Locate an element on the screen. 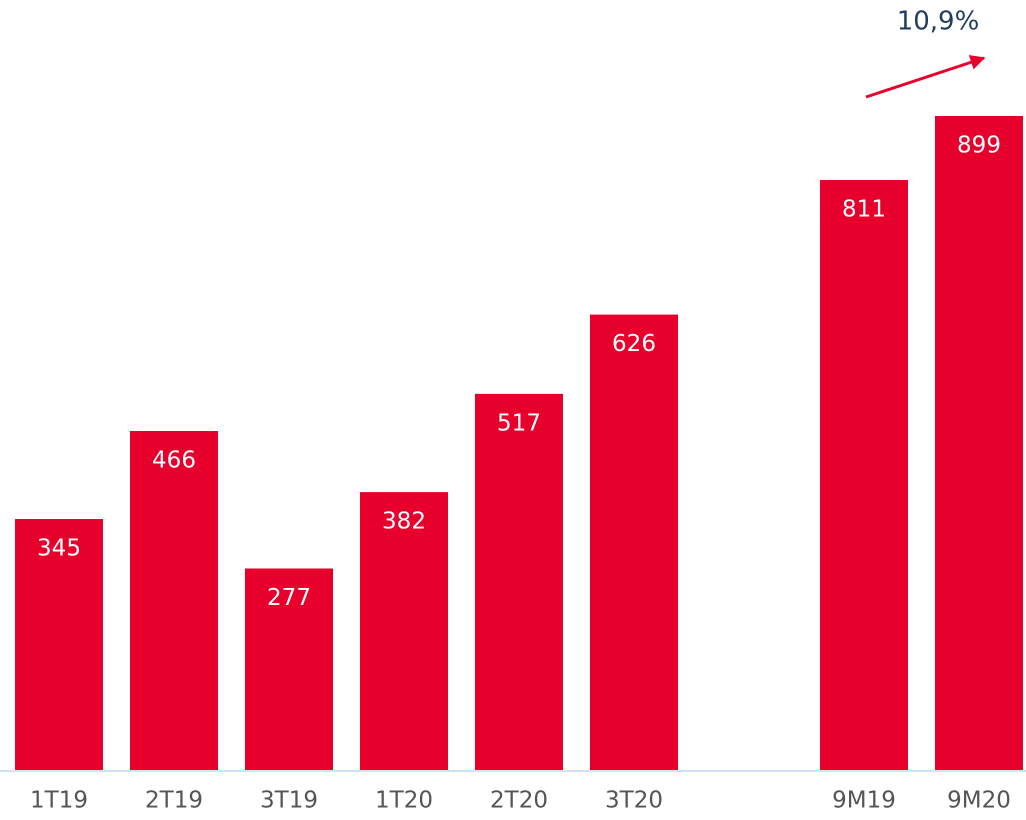  growth-arrow is located at coordinates (925, 77).